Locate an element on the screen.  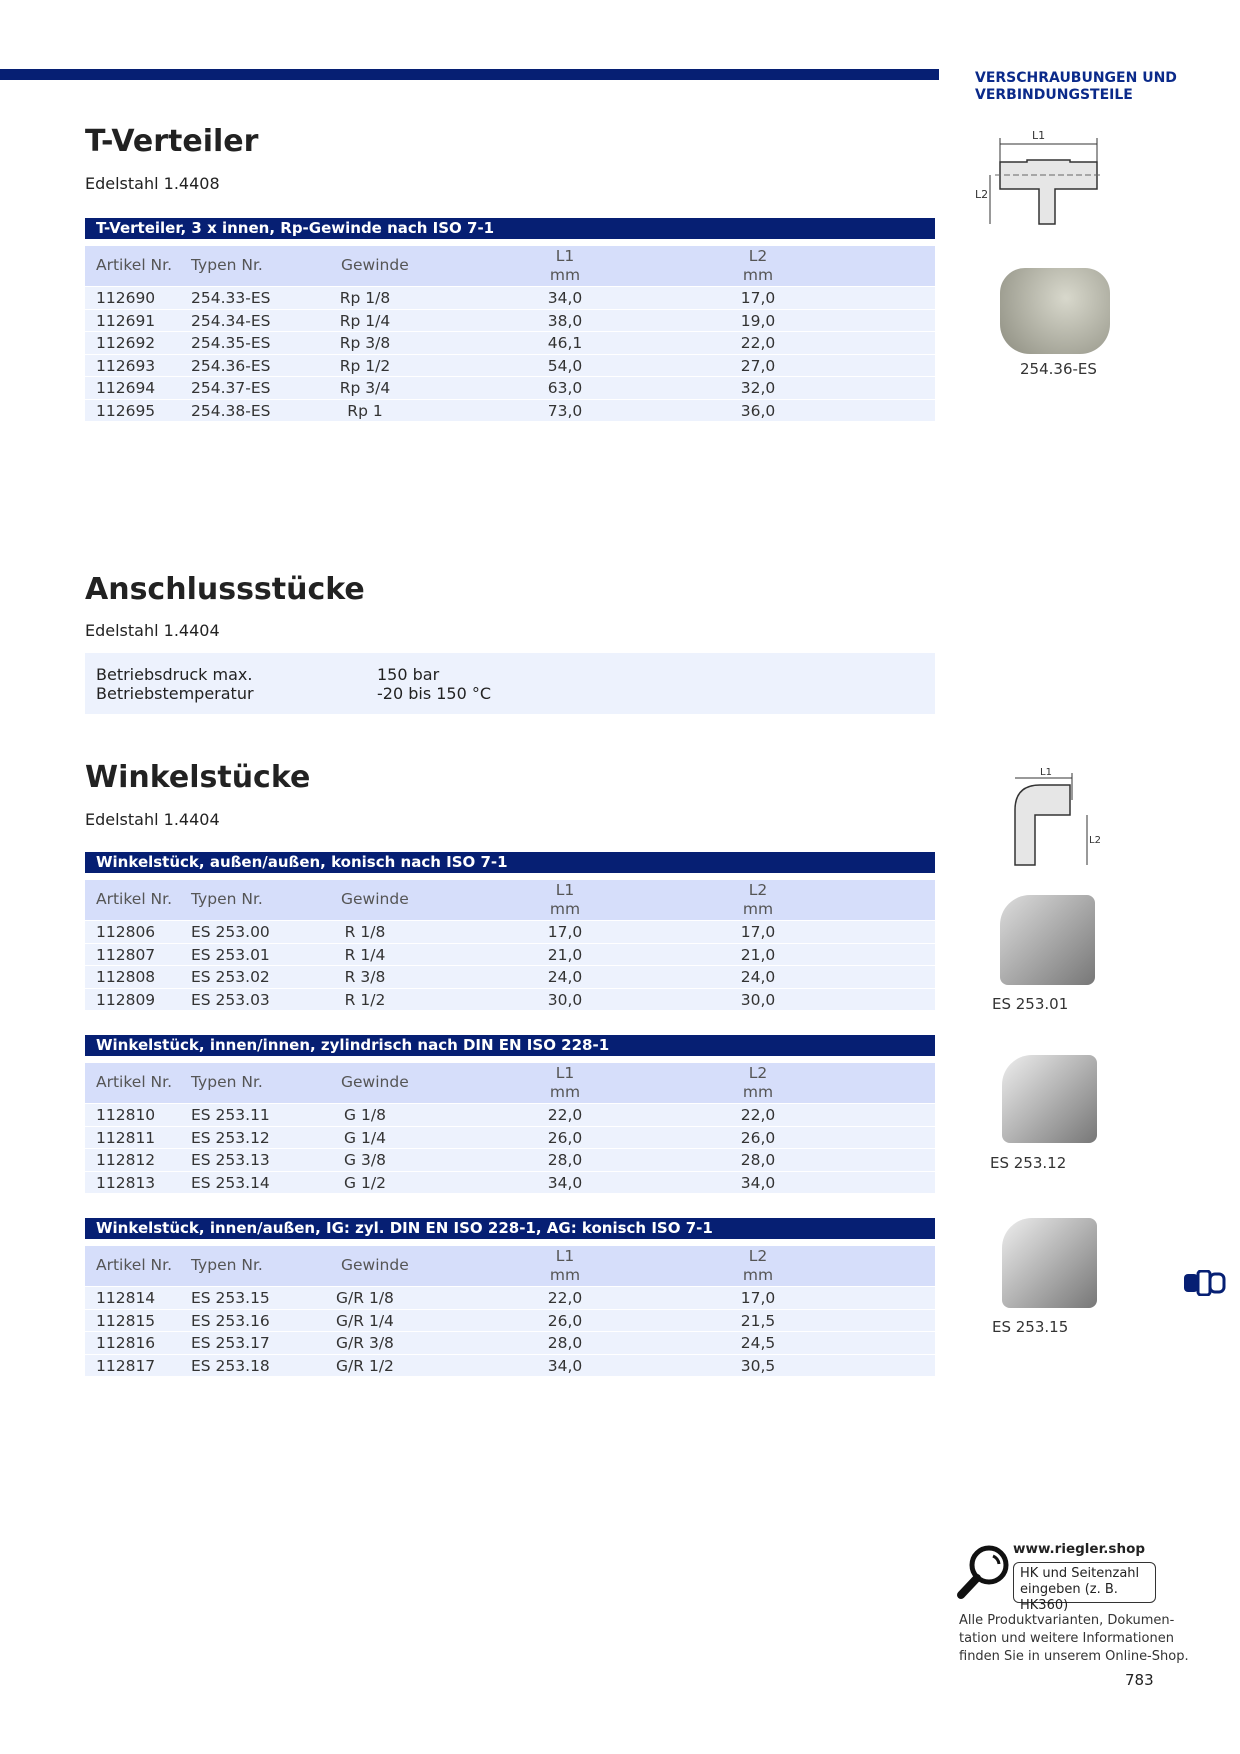
cell: ES 253.03 is located at coordinates (230, 999).